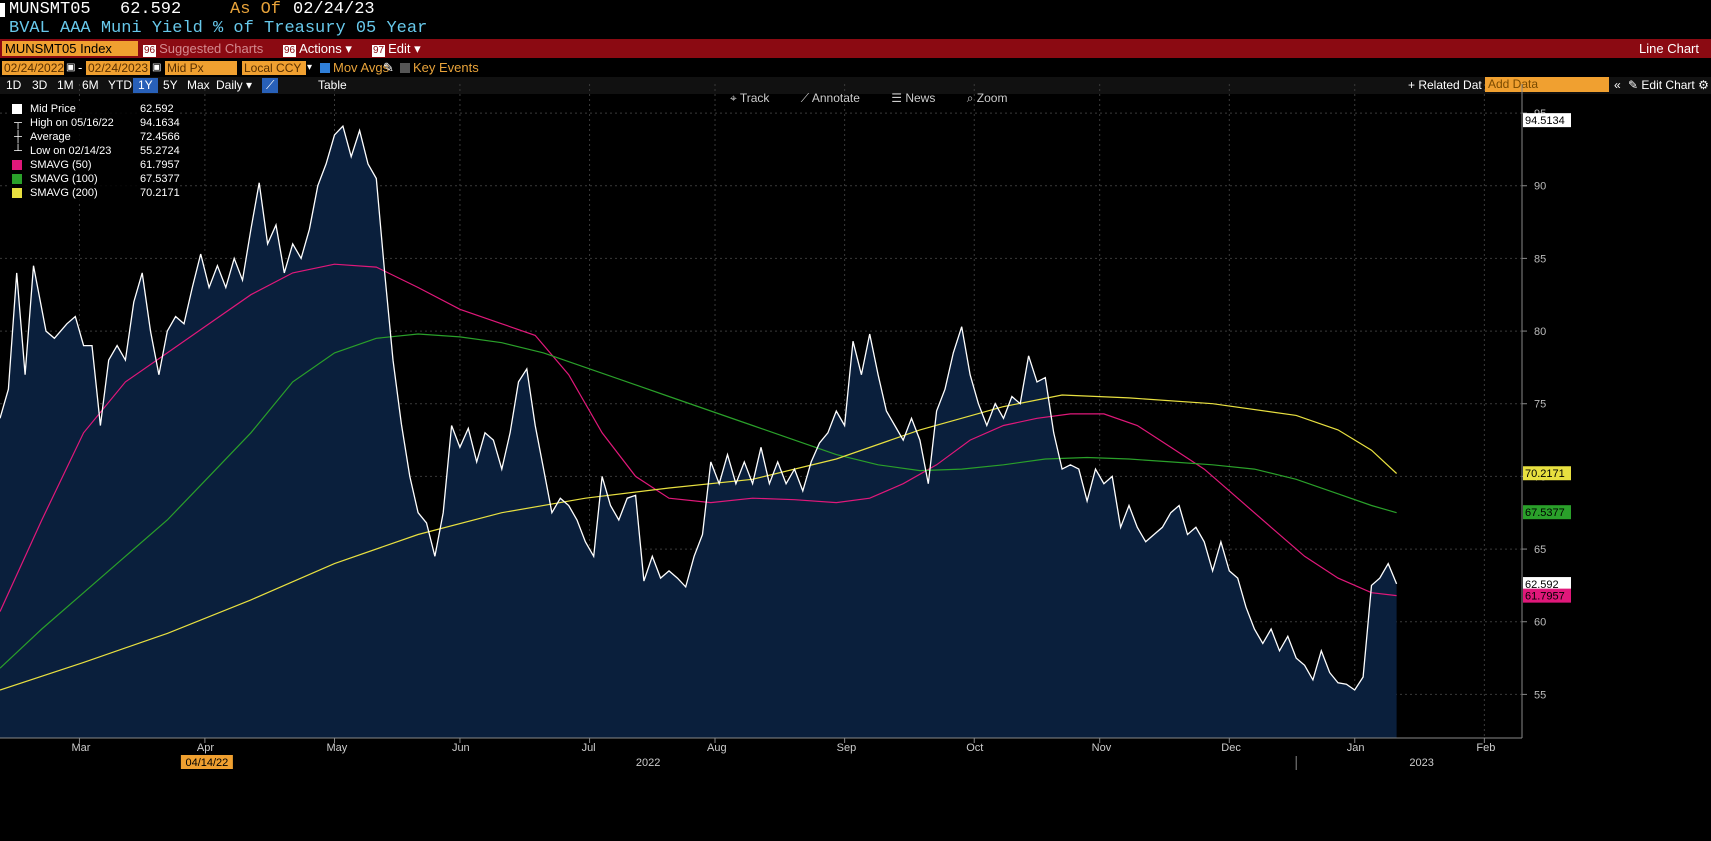  Describe the element at coordinates (160, 179) in the screenshot. I see `legend-value: 67.5377` at that location.